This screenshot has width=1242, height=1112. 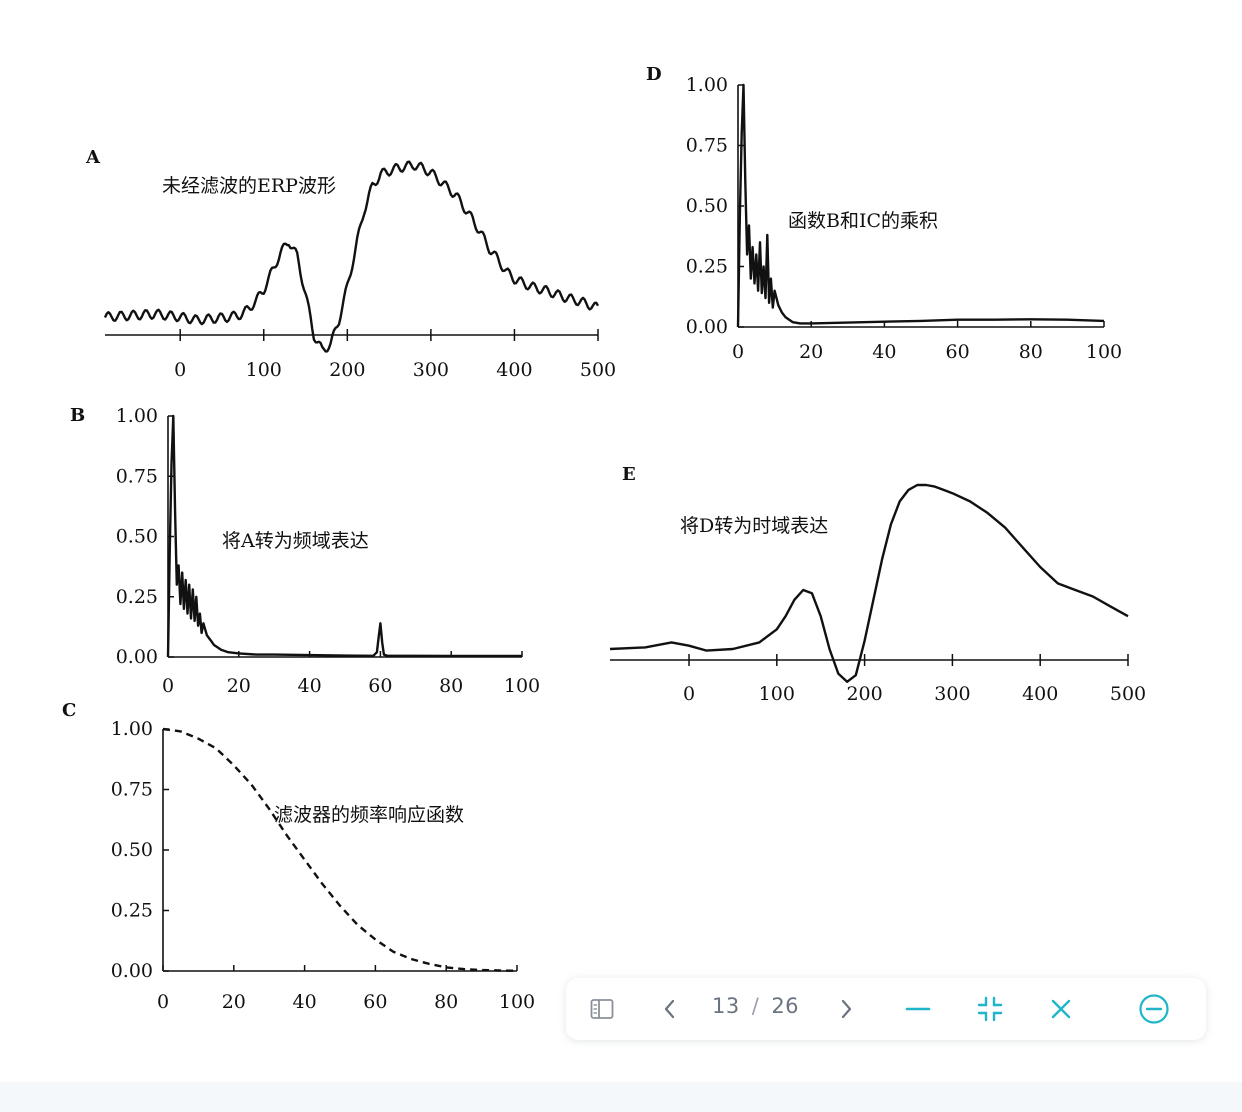 I want to click on panel-c-letter: C, so click(x=69, y=710).